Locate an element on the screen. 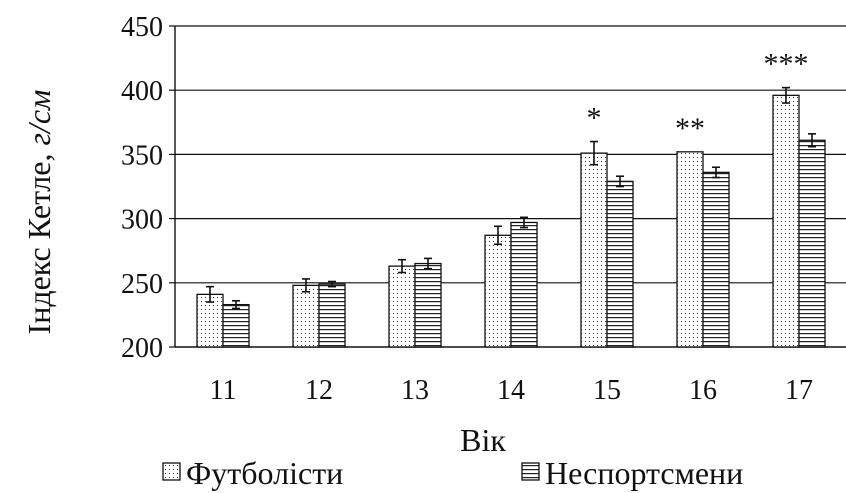 This screenshot has width=846, height=493. x-tick-label: 11 is located at coordinates (223, 390).